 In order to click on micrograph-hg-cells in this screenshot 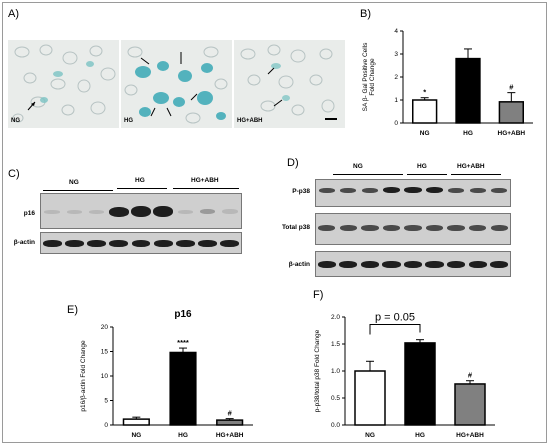, I will do `click(176, 85)`.